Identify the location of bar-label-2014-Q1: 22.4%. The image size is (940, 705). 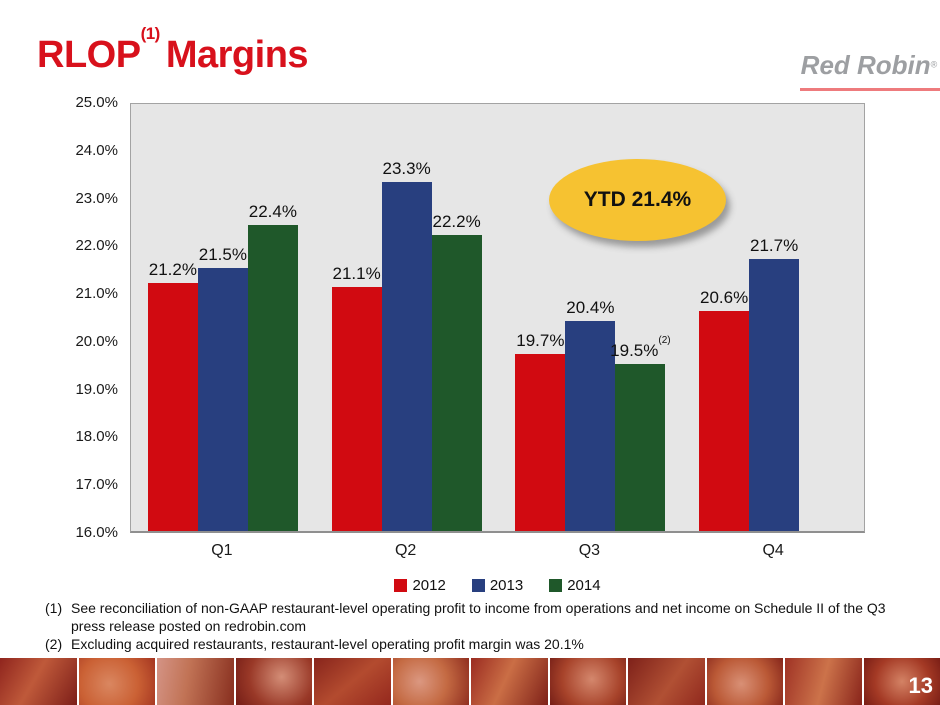
(272, 212).